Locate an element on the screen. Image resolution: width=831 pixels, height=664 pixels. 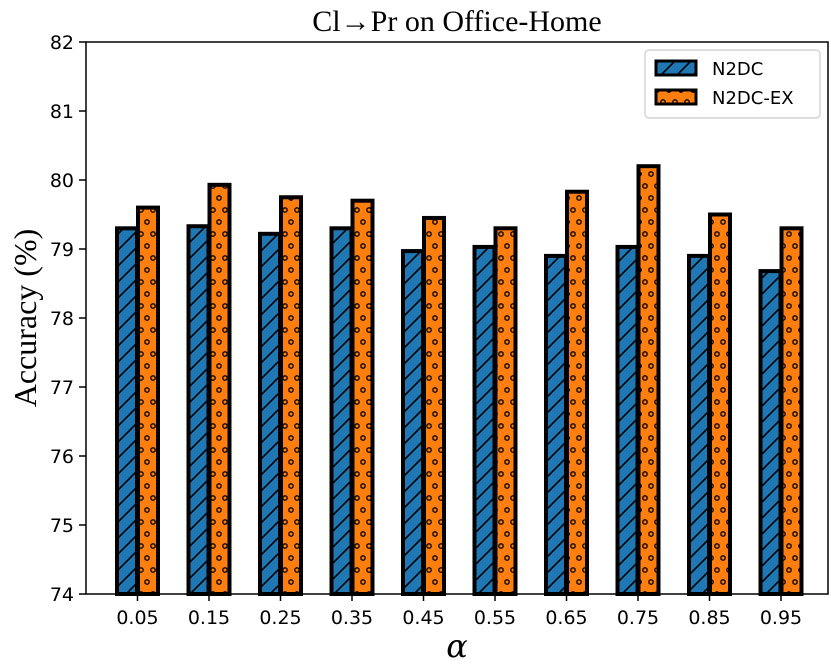
x-tick-label: 0.55 is located at coordinates (495, 618).